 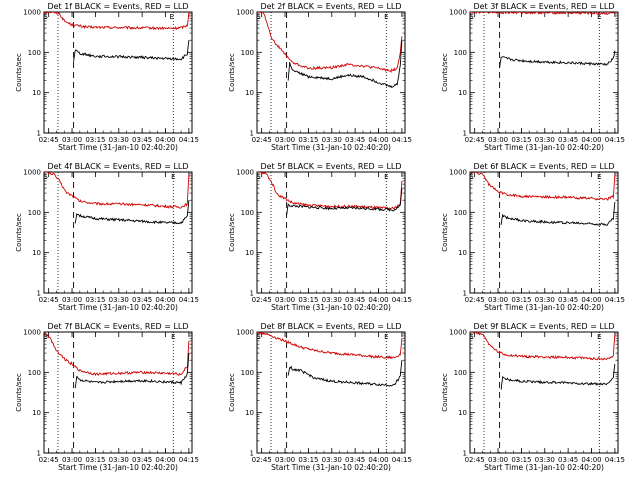 What do you see at coordinates (330, 326) in the screenshot?
I see `chart-title: Det 8f BLACK = Events, RED = LLD` at bounding box center [330, 326].